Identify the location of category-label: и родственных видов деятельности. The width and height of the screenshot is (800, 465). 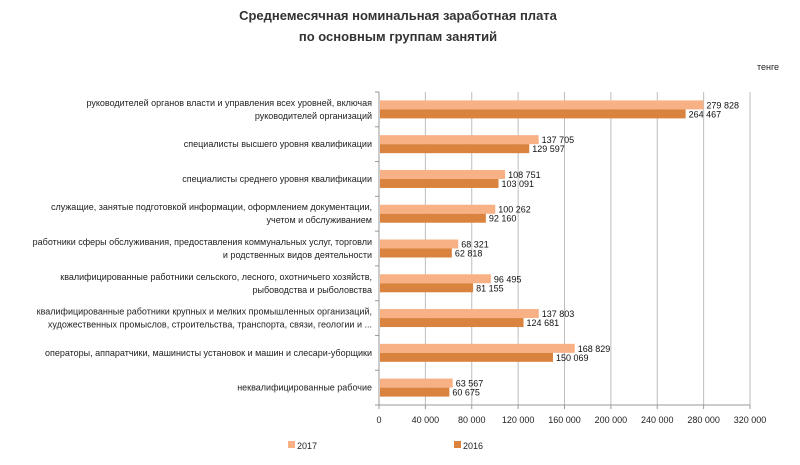
(297, 255).